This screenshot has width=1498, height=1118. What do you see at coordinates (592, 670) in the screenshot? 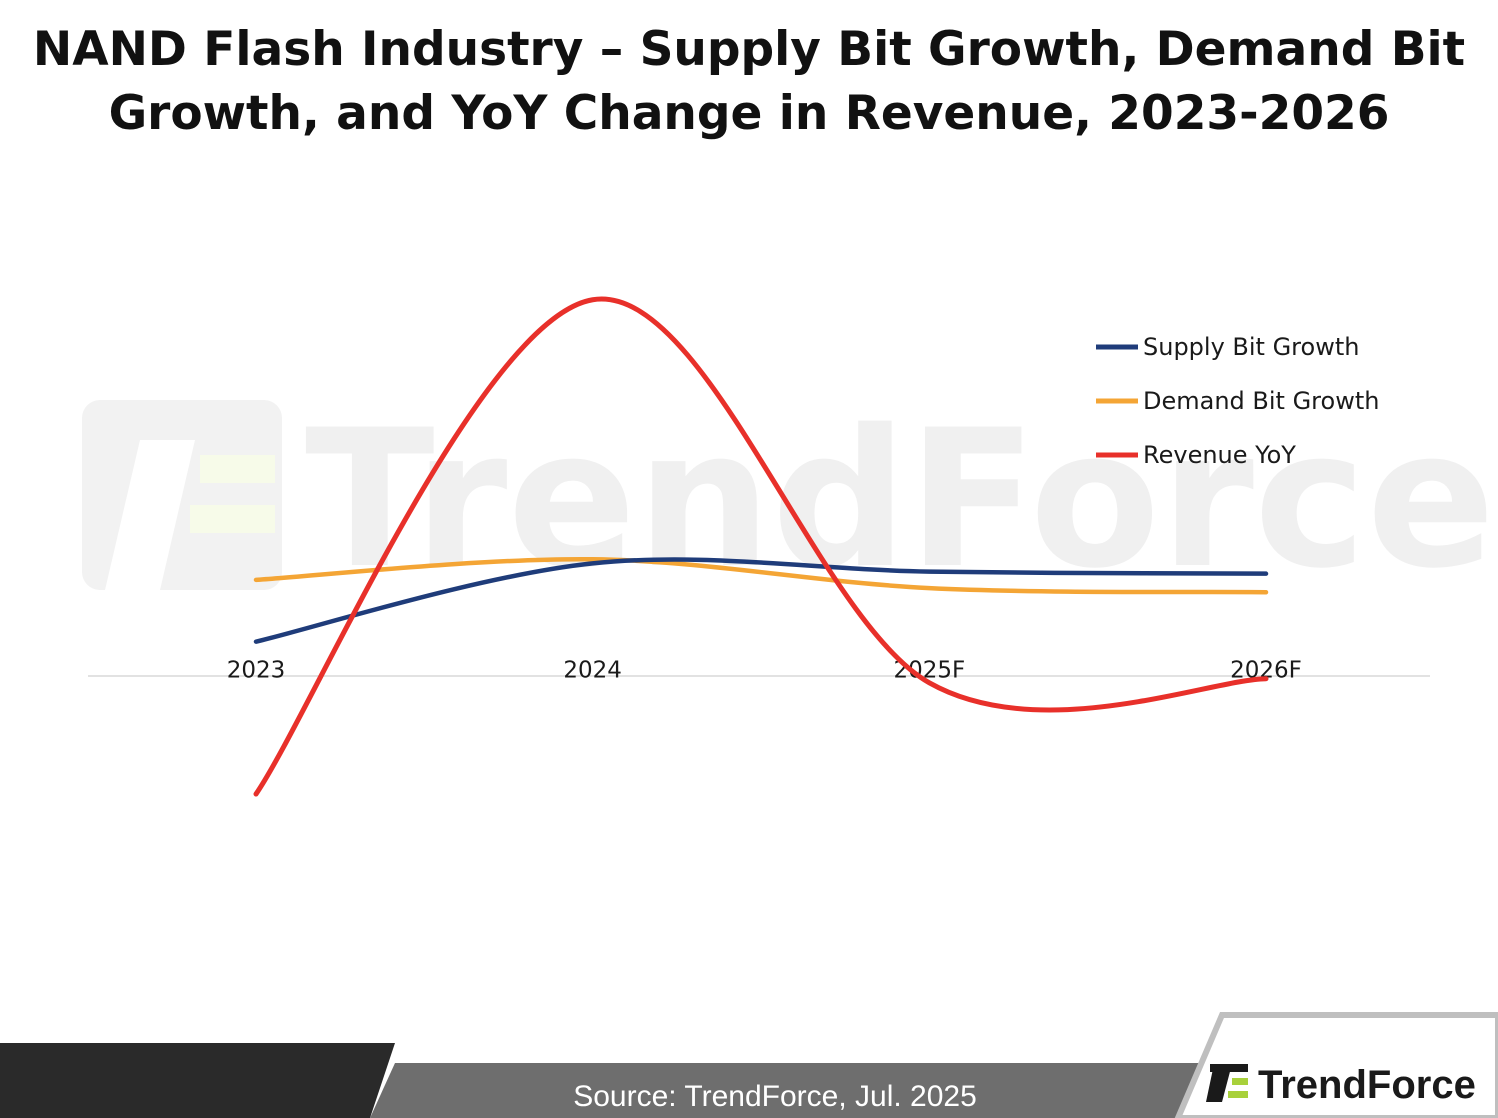
I see `x-tick-label: 2024` at bounding box center [592, 670].